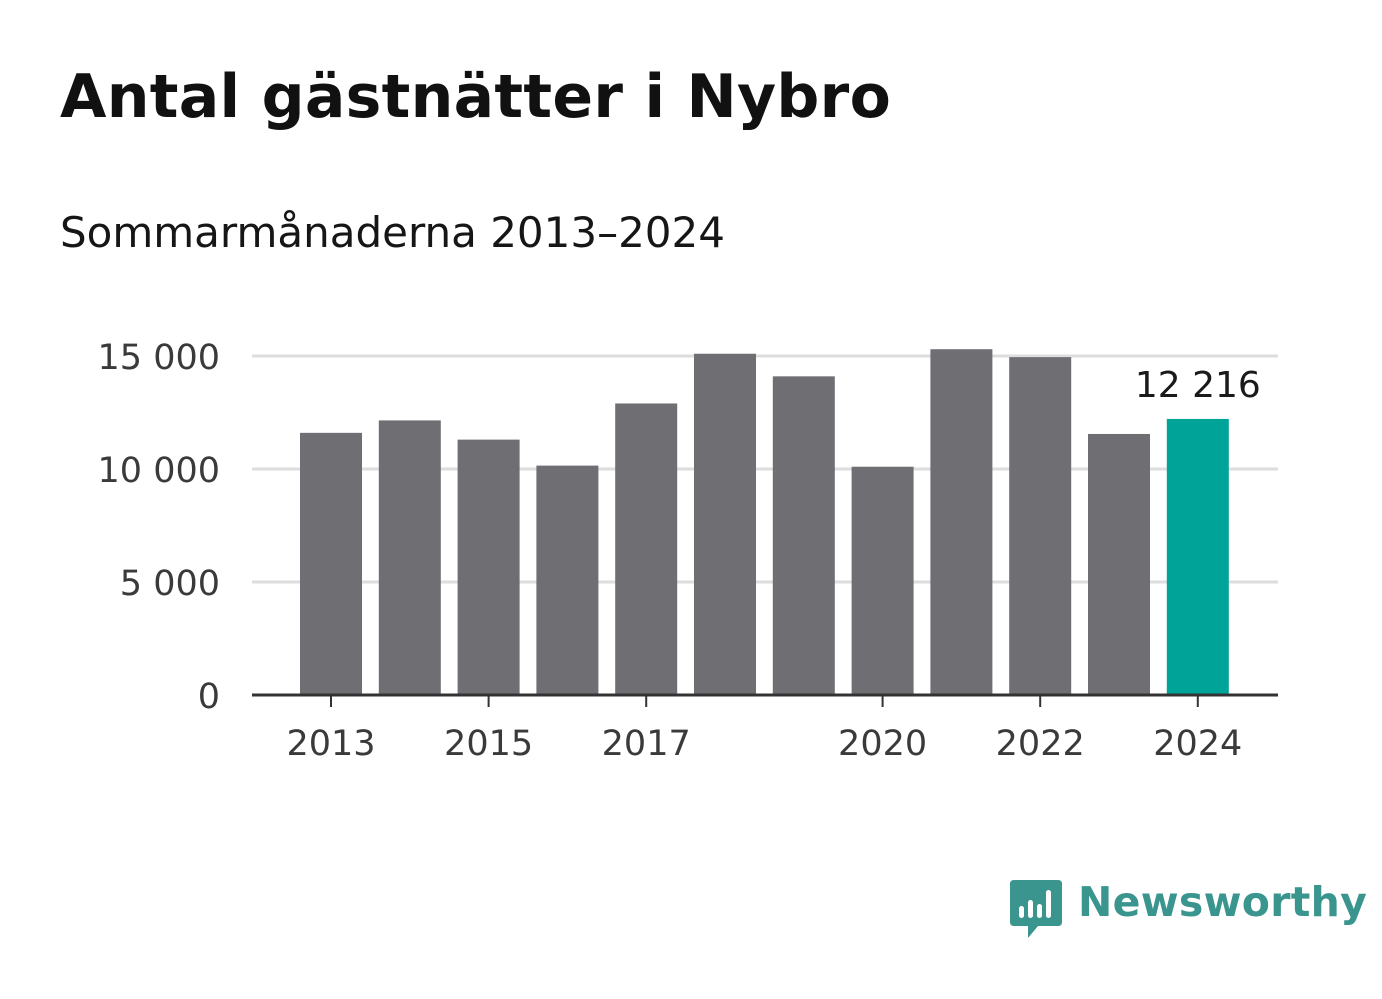 The height and width of the screenshot is (999, 1382). What do you see at coordinates (1036, 909) in the screenshot?
I see `newsworthy-logo-icon` at bounding box center [1036, 909].